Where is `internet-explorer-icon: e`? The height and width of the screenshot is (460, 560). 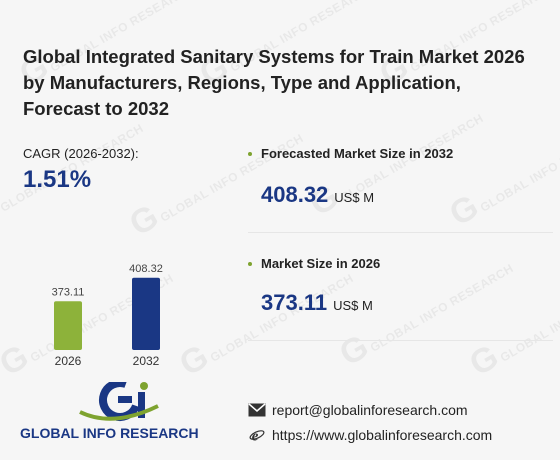 internet-explorer-icon: e is located at coordinates (257, 435).